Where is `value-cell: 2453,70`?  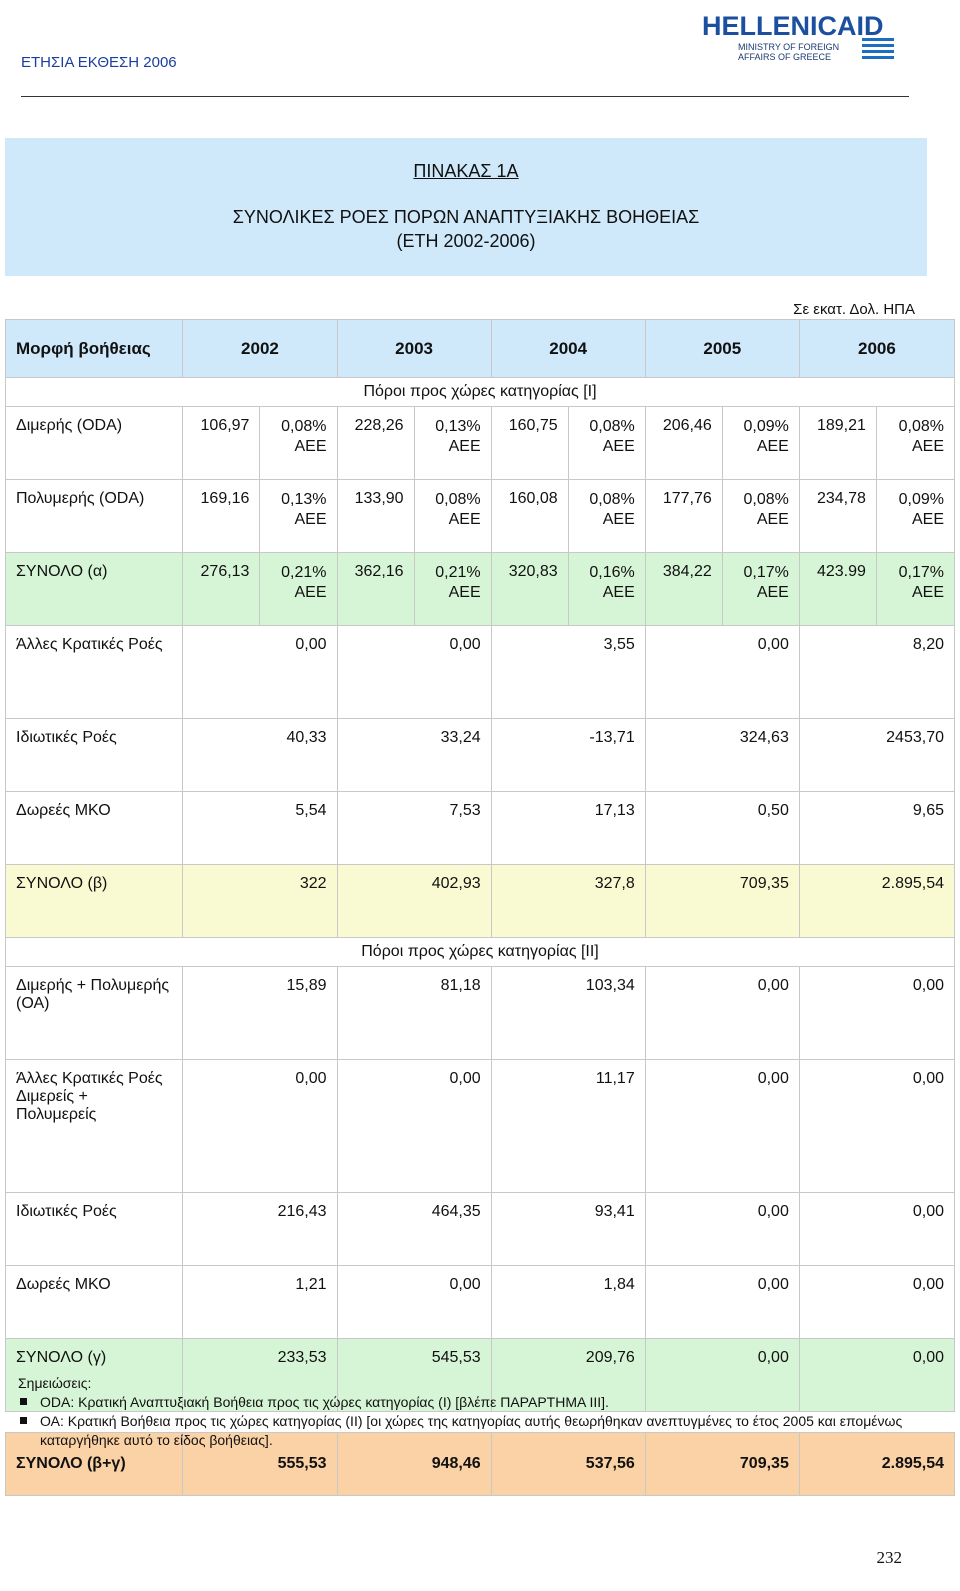 value-cell: 2453,70 is located at coordinates (877, 755).